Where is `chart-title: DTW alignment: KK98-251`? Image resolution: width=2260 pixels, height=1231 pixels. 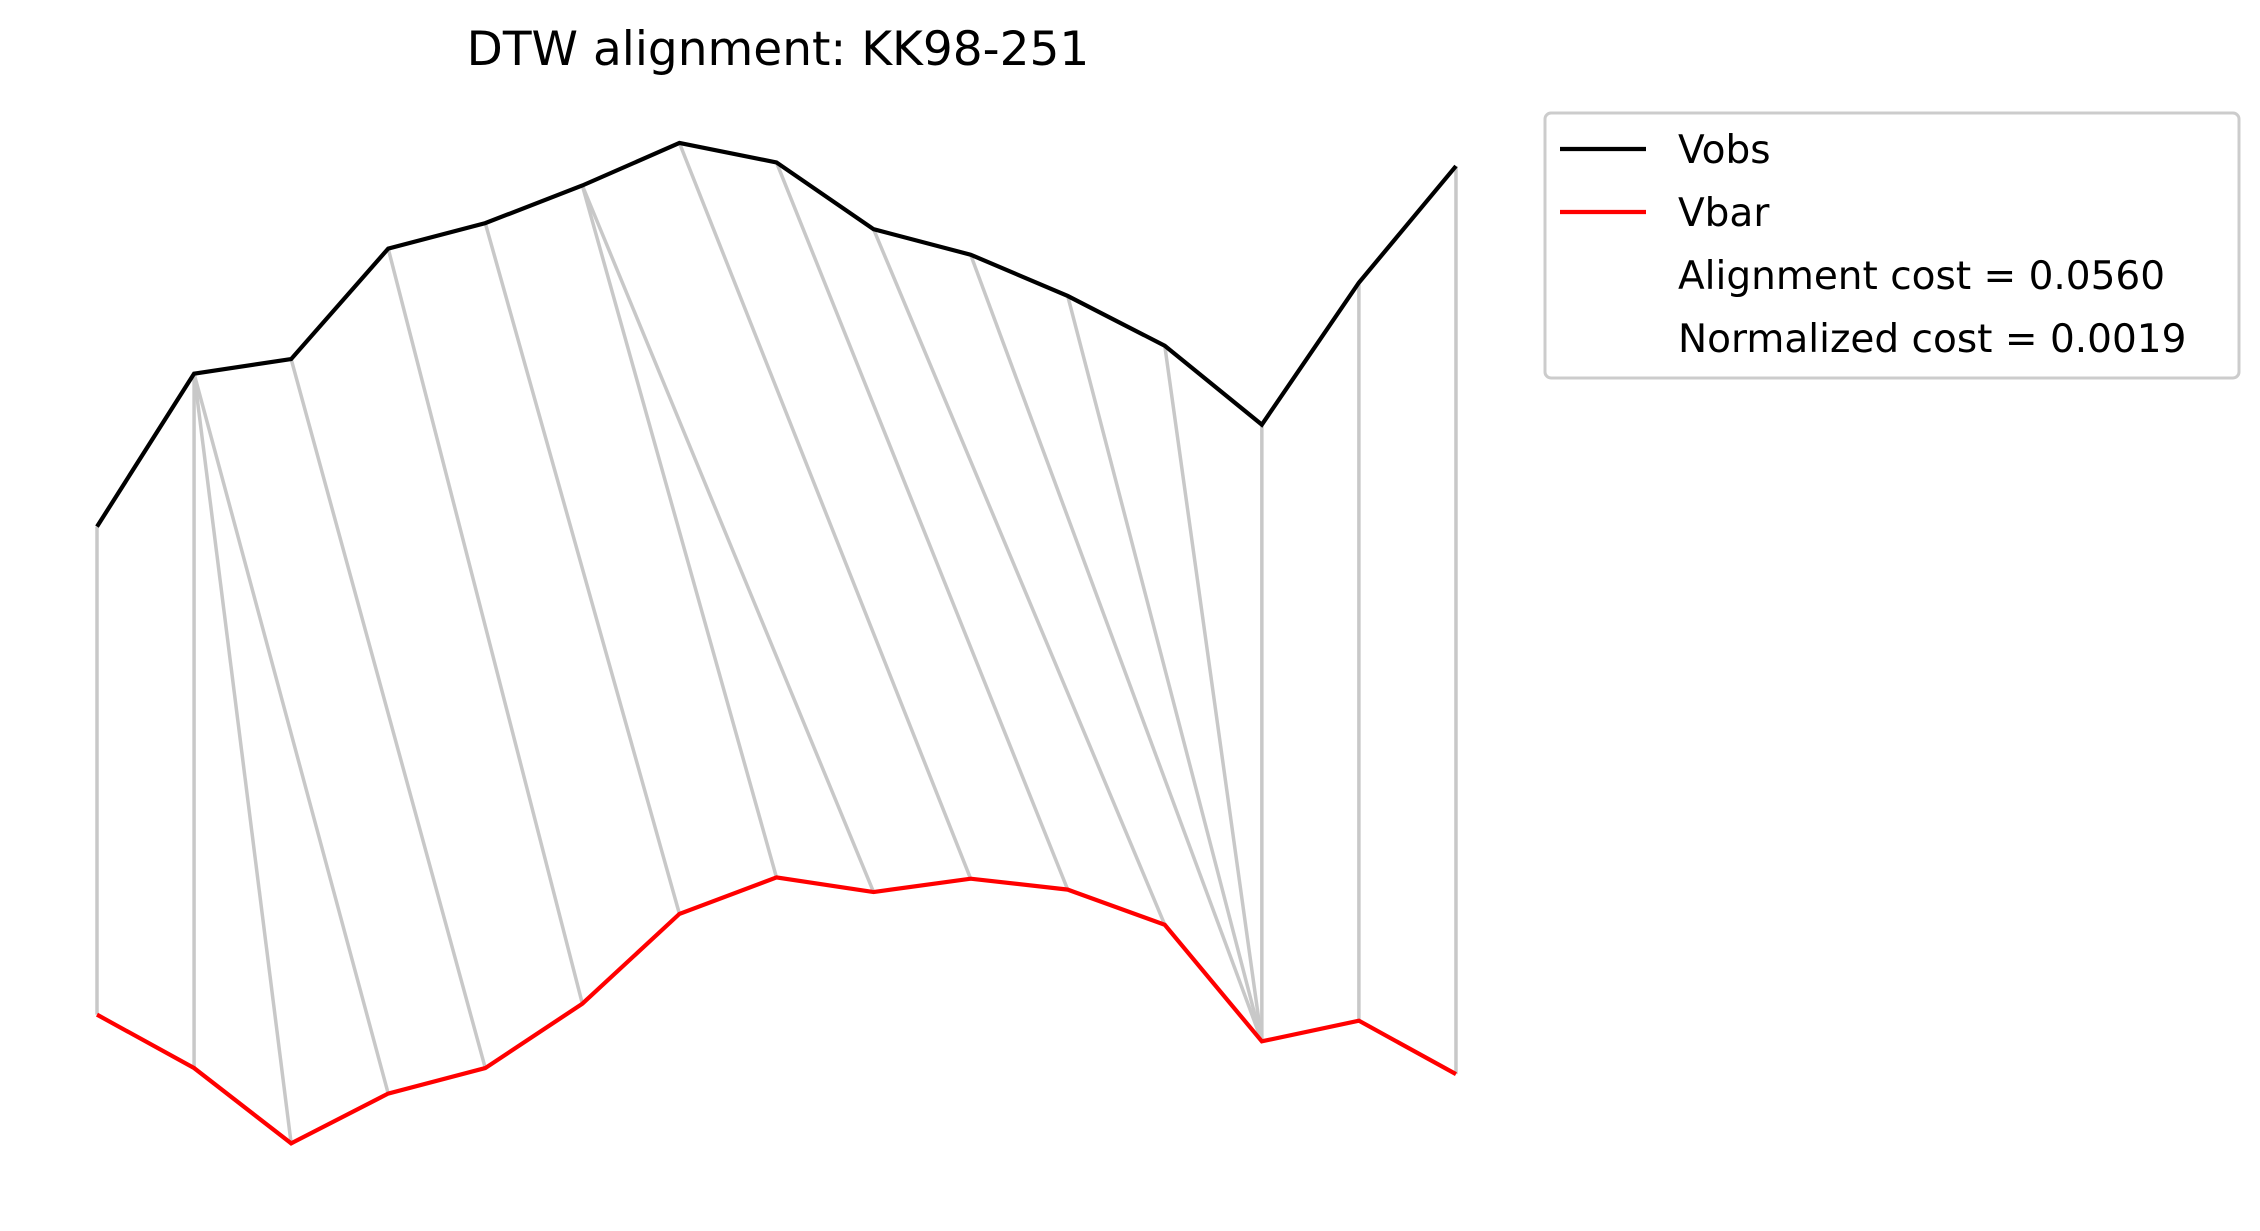 chart-title: DTW alignment: KK98-251 is located at coordinates (778, 49).